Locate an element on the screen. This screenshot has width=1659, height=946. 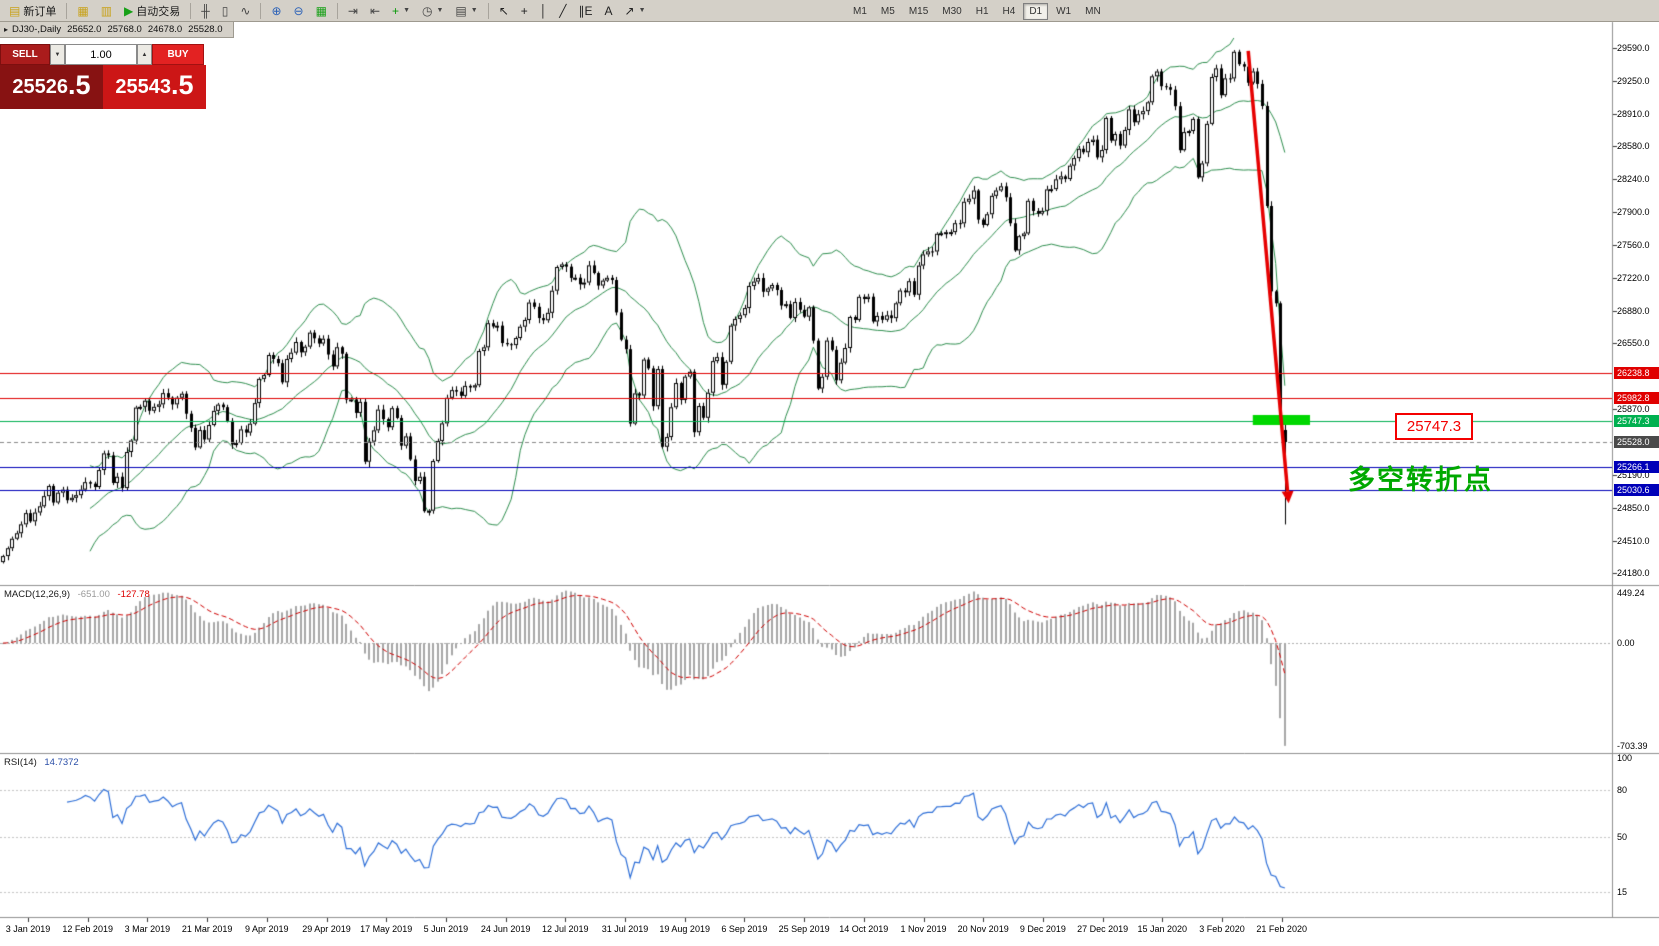
sell-button: SELL is located at coordinates (25, 54).